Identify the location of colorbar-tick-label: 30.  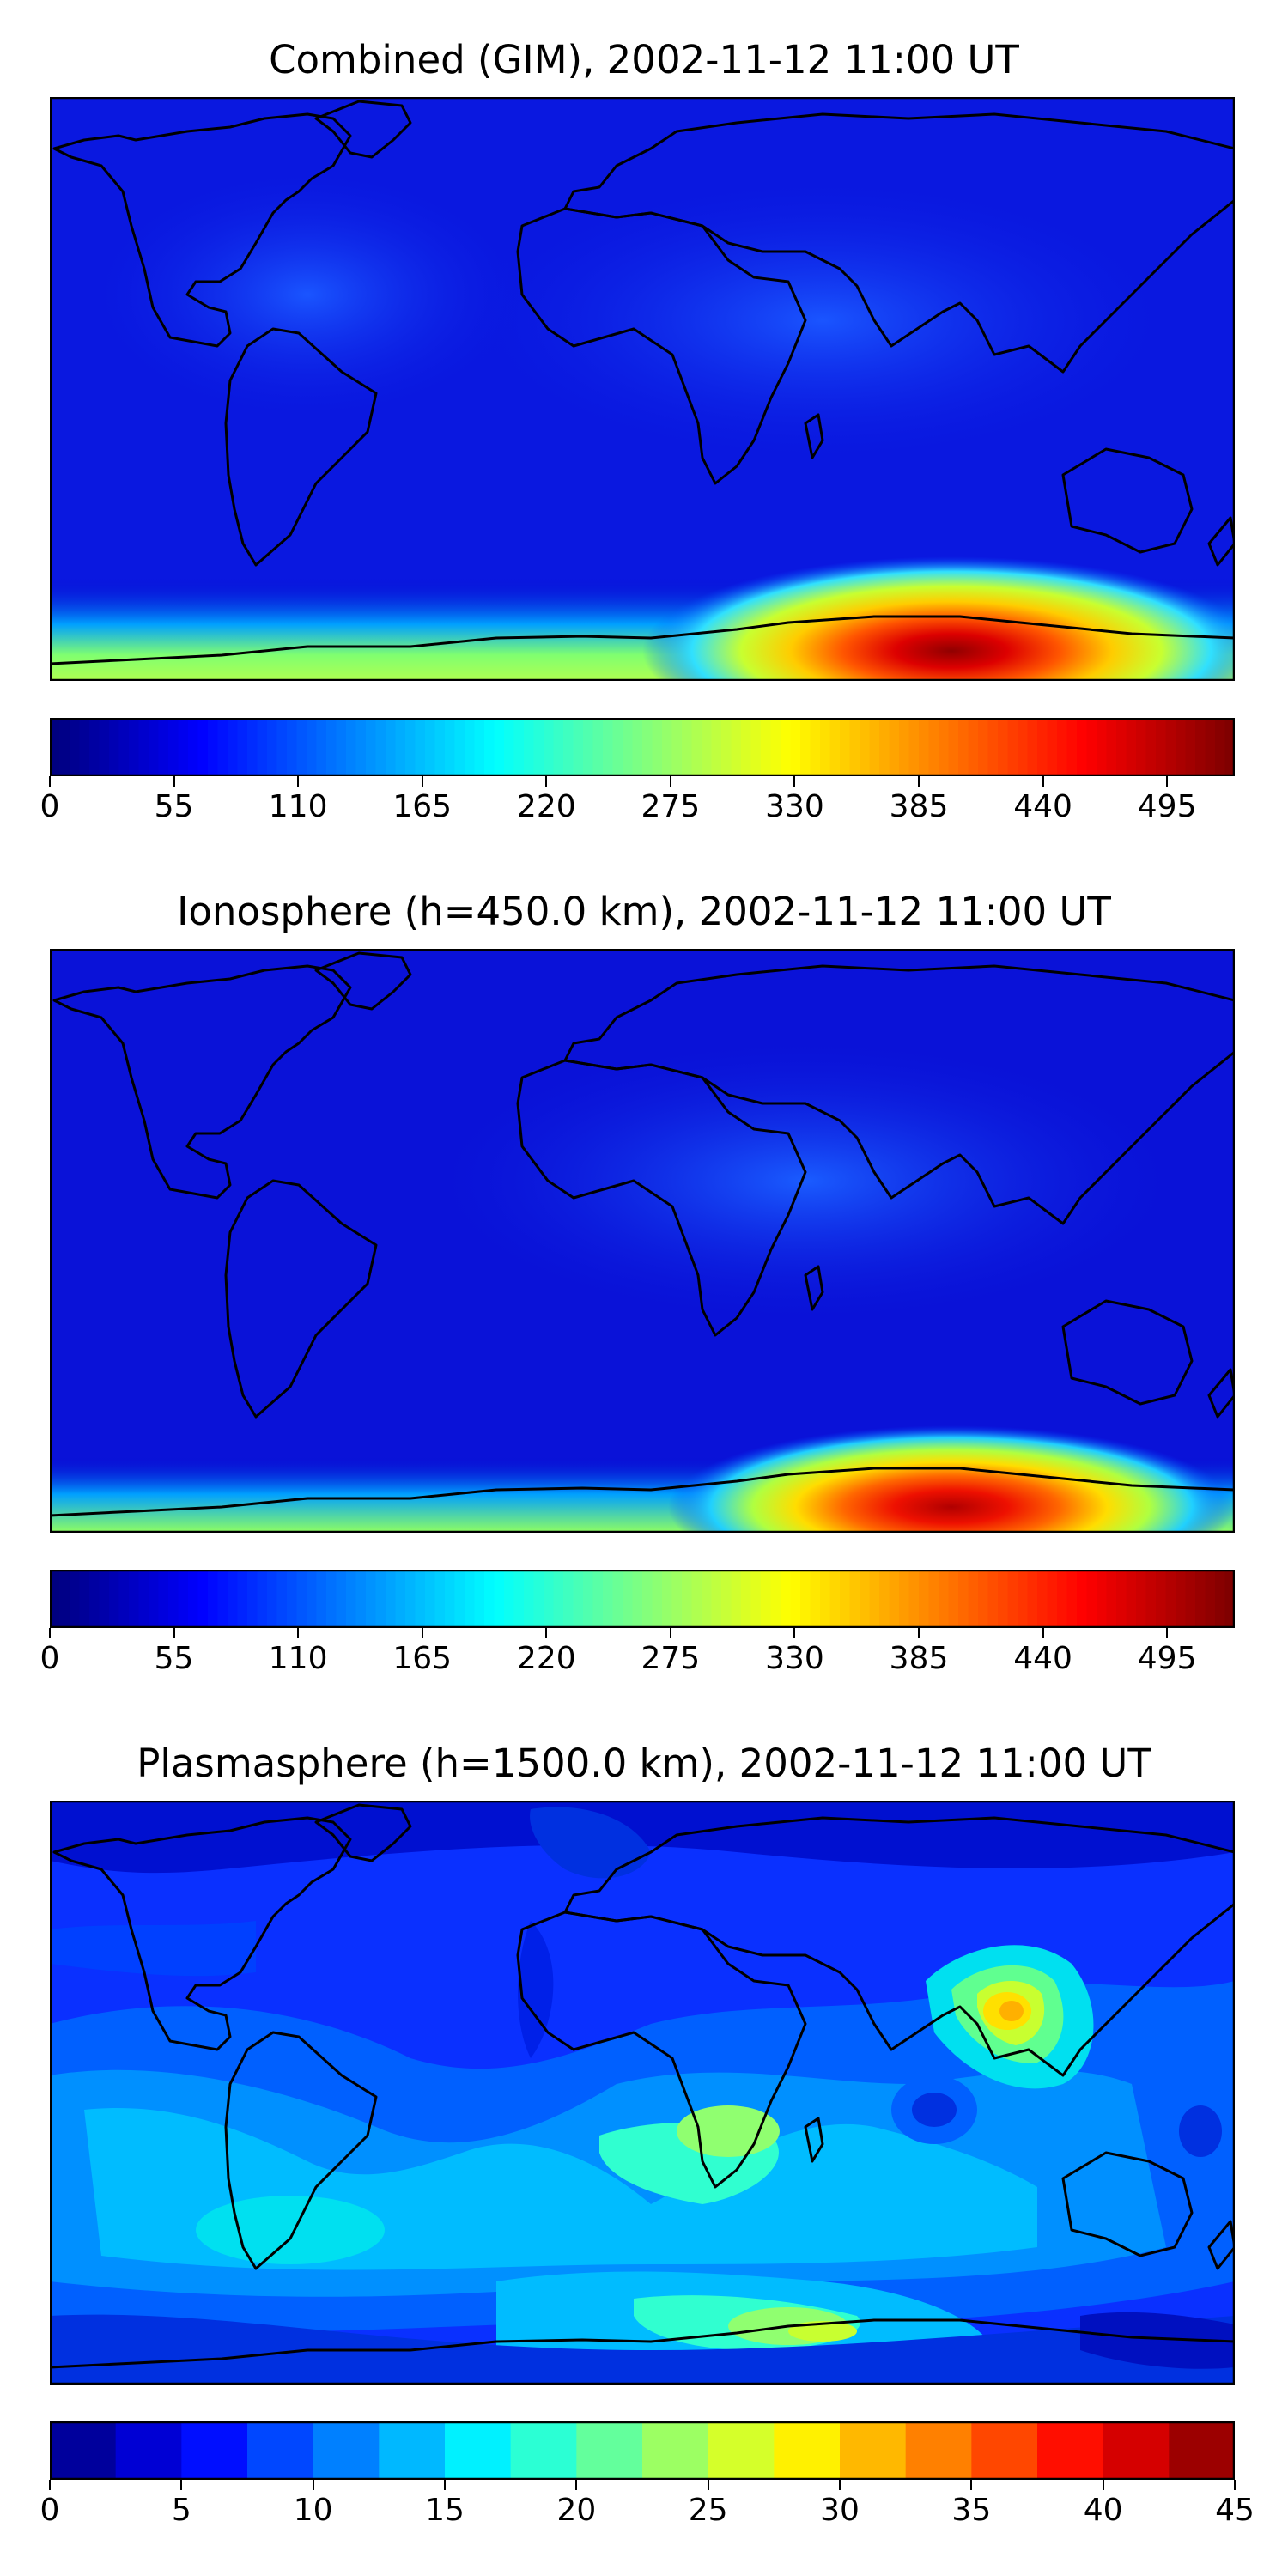
(840, 2510).